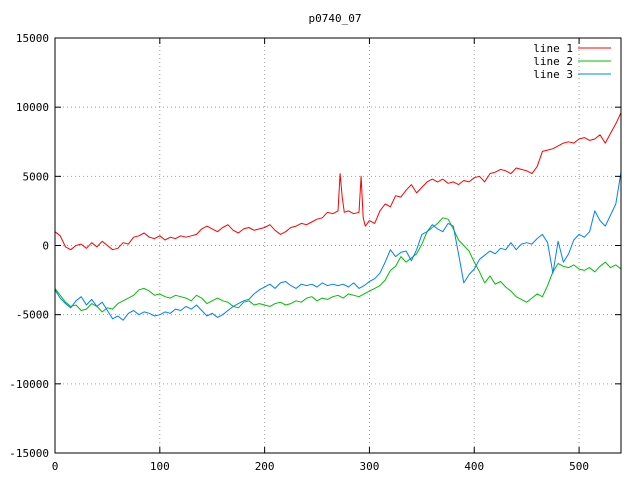  I want to click on x-tick-label: 200, so click(265, 466).